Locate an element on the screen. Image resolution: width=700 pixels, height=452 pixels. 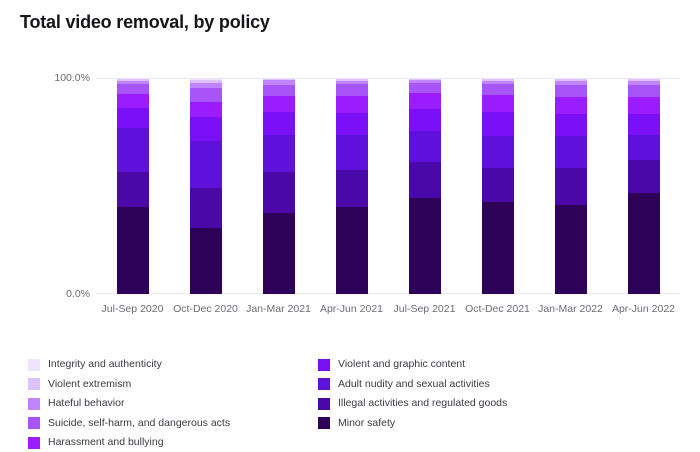
legend-item: Suicide, self-harm, and dangerous acts is located at coordinates (173, 423).